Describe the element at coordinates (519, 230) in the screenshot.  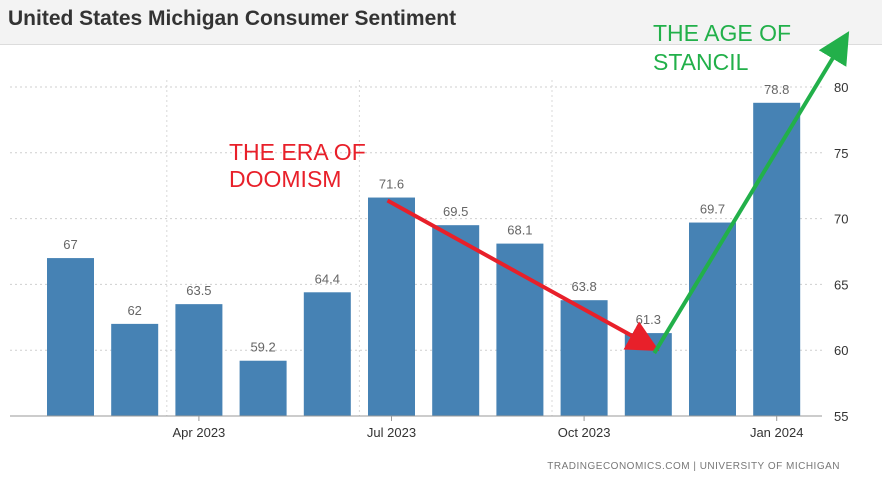
I see `data-label: 68.1` at that location.